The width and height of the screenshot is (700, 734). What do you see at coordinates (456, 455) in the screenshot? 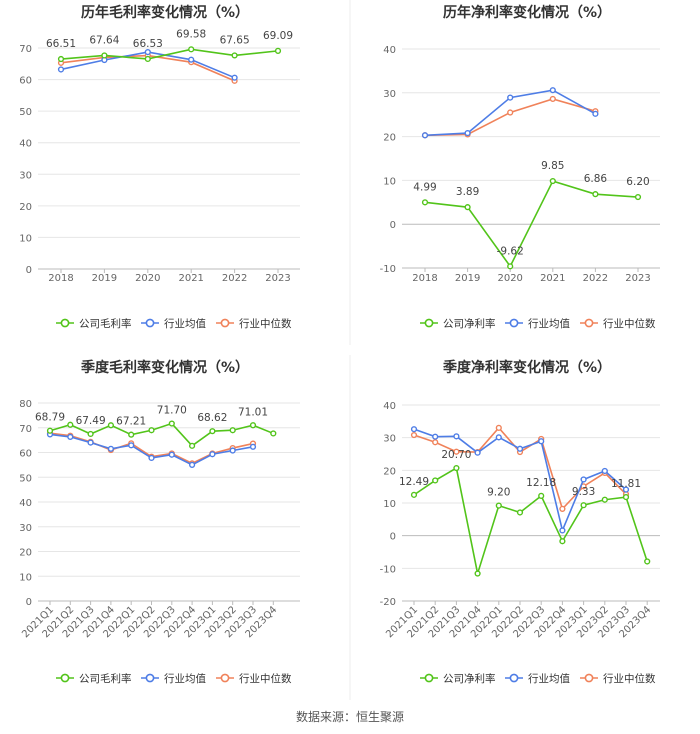
I see `data-label: 20.70` at bounding box center [456, 455].